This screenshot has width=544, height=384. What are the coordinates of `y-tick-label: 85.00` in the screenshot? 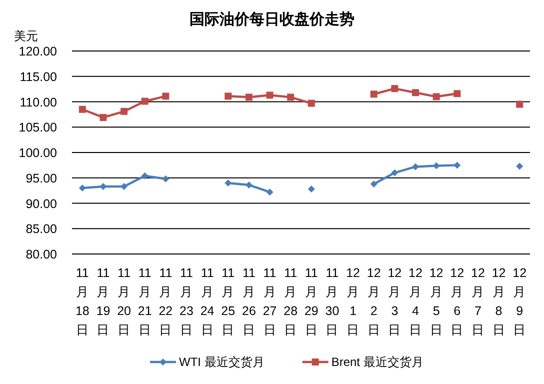 It's located at (42, 229).